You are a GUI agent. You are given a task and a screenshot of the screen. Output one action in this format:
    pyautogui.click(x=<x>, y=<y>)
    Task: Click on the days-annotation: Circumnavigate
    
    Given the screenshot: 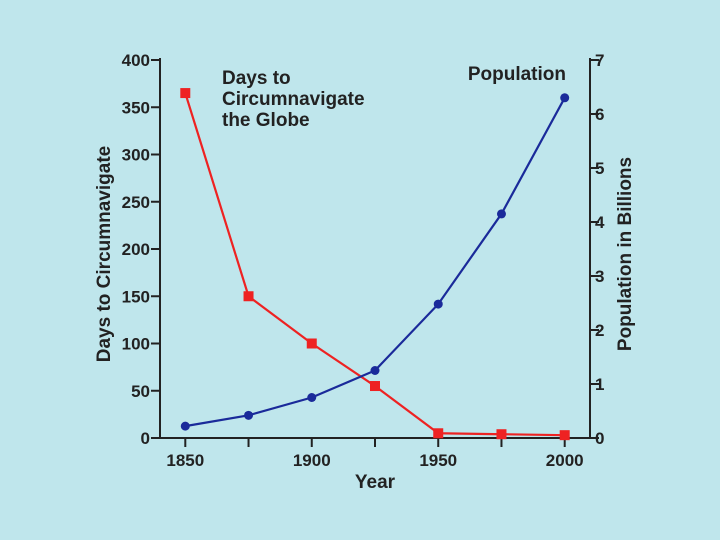 What is the action you would take?
    pyautogui.click(x=293, y=99)
    